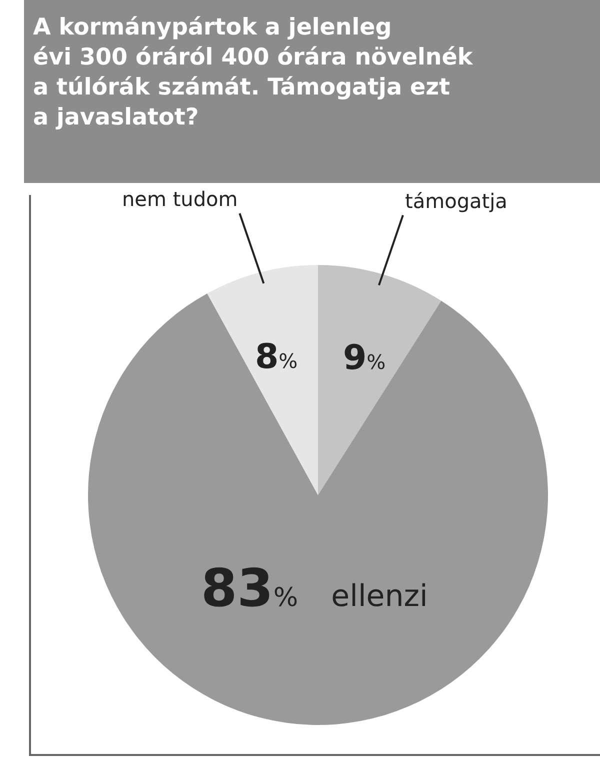 The width and height of the screenshot is (600, 771). Describe the element at coordinates (456, 201) in the screenshot. I see `slice-label: támogatja` at that location.